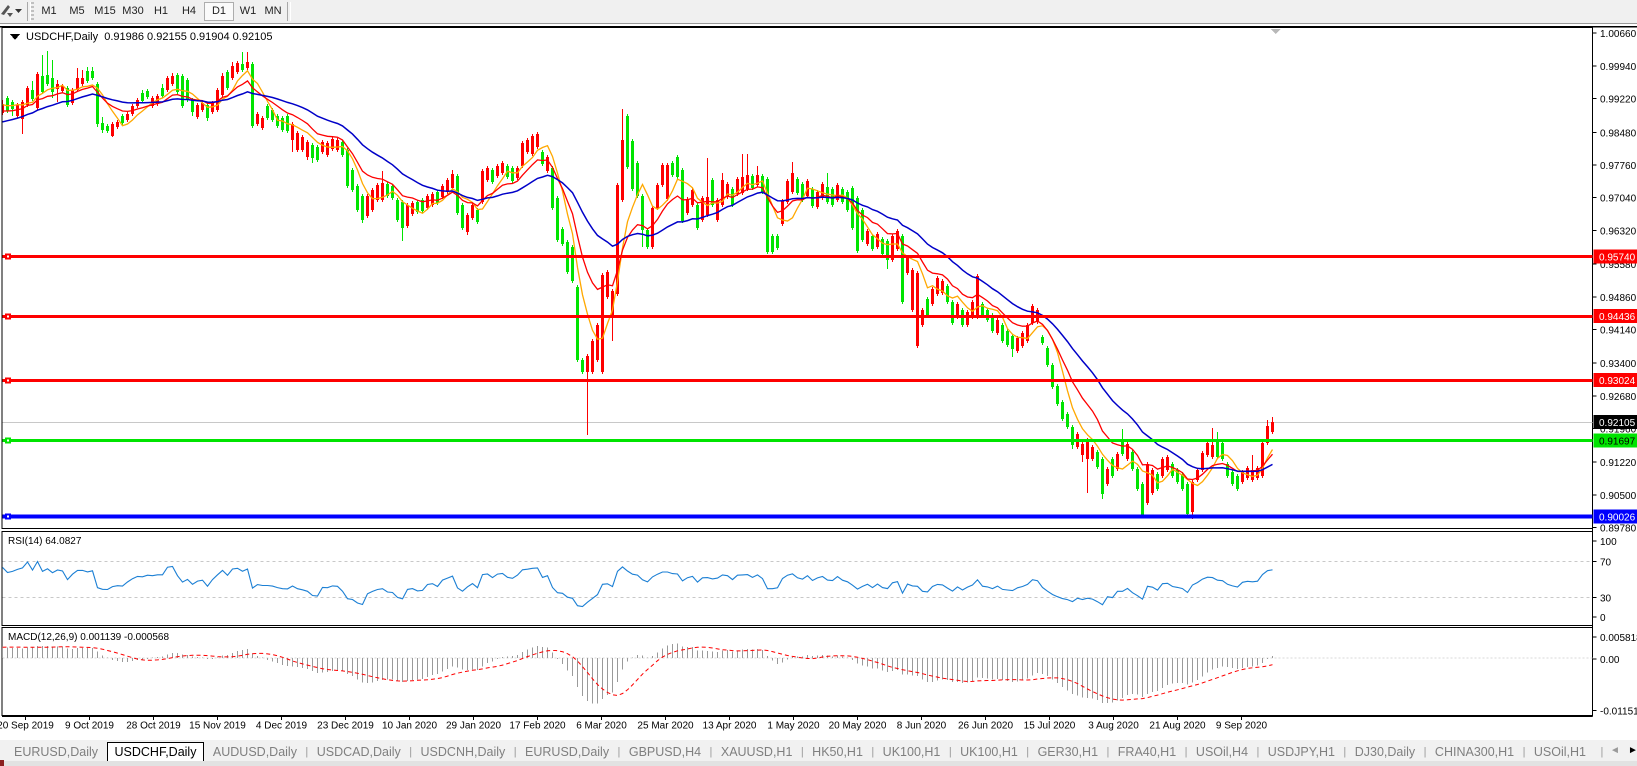 The image size is (1637, 766). What do you see at coordinates (1618, 199) in the screenshot?
I see `svg-text: 0.97040` at bounding box center [1618, 199].